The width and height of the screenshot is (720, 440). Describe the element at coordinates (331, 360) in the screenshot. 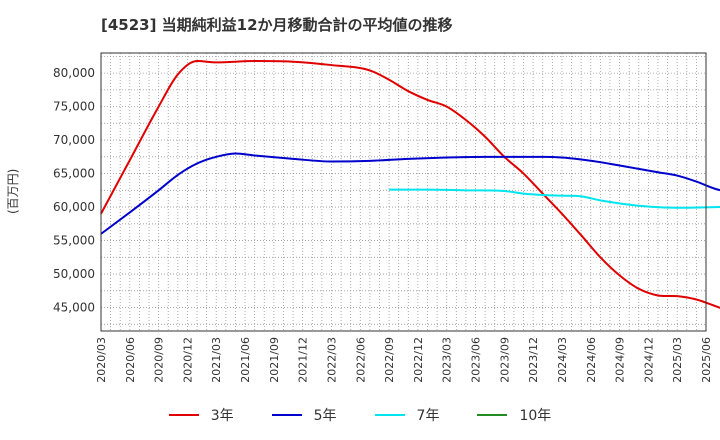

I see `x-tick-label: 2022/03` at that location.